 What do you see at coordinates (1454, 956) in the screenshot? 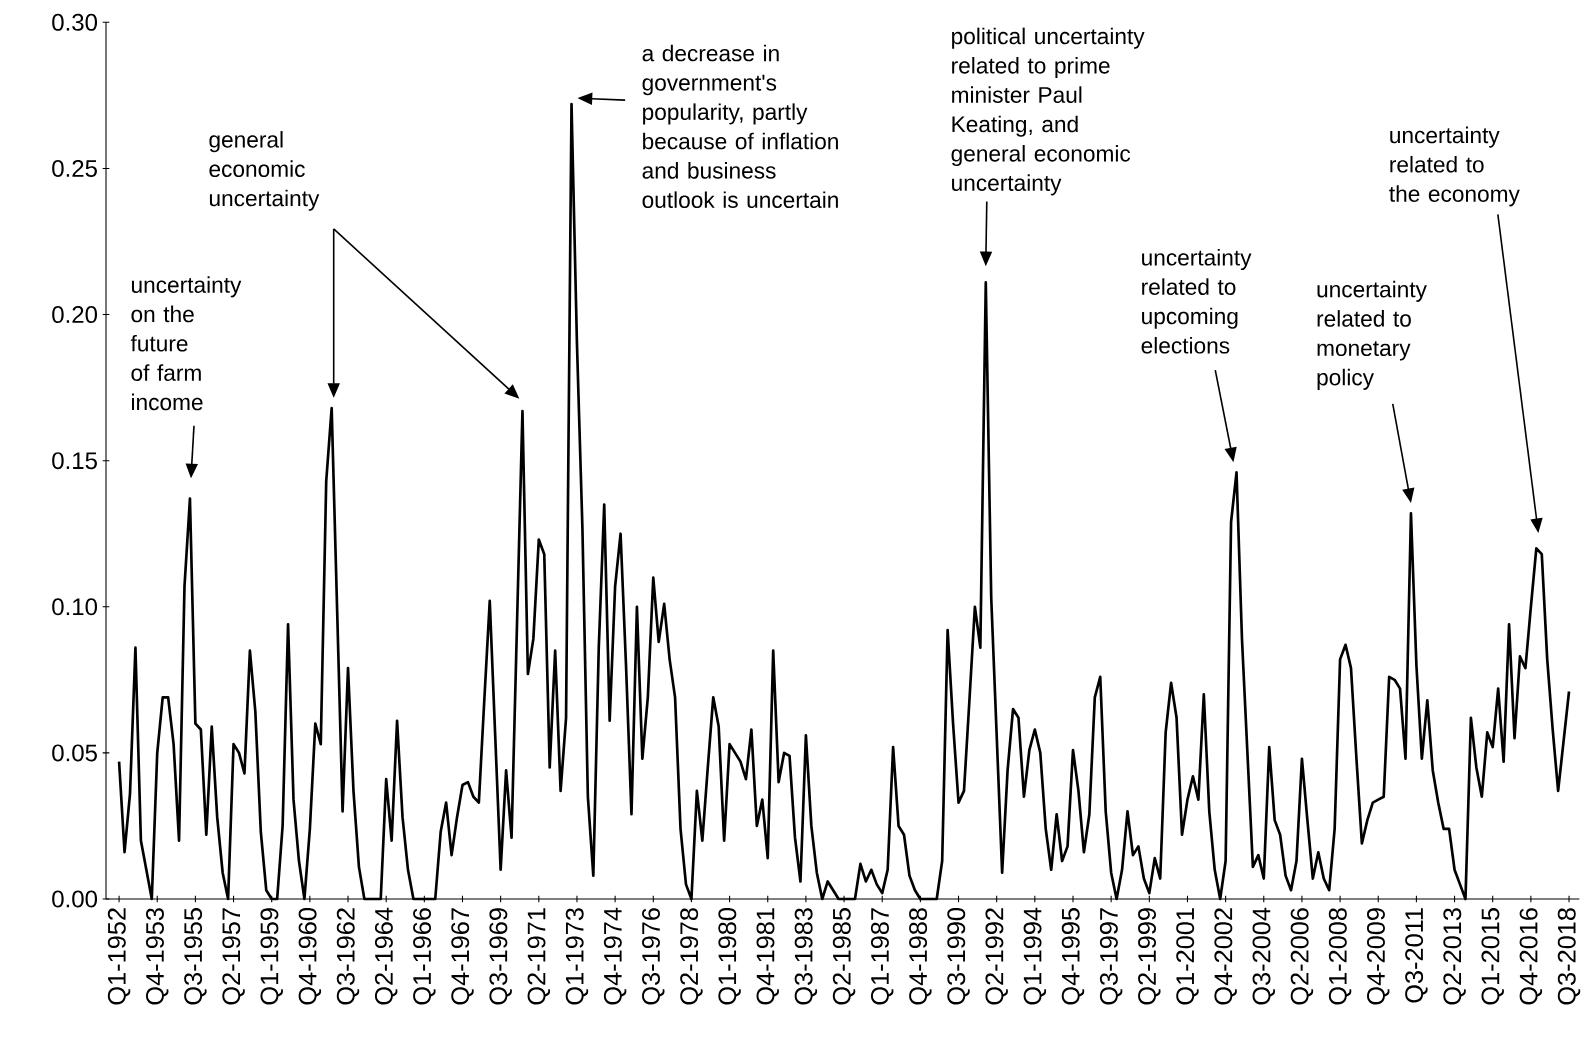
I see `x-tick-label: Q2-2013` at bounding box center [1454, 956].